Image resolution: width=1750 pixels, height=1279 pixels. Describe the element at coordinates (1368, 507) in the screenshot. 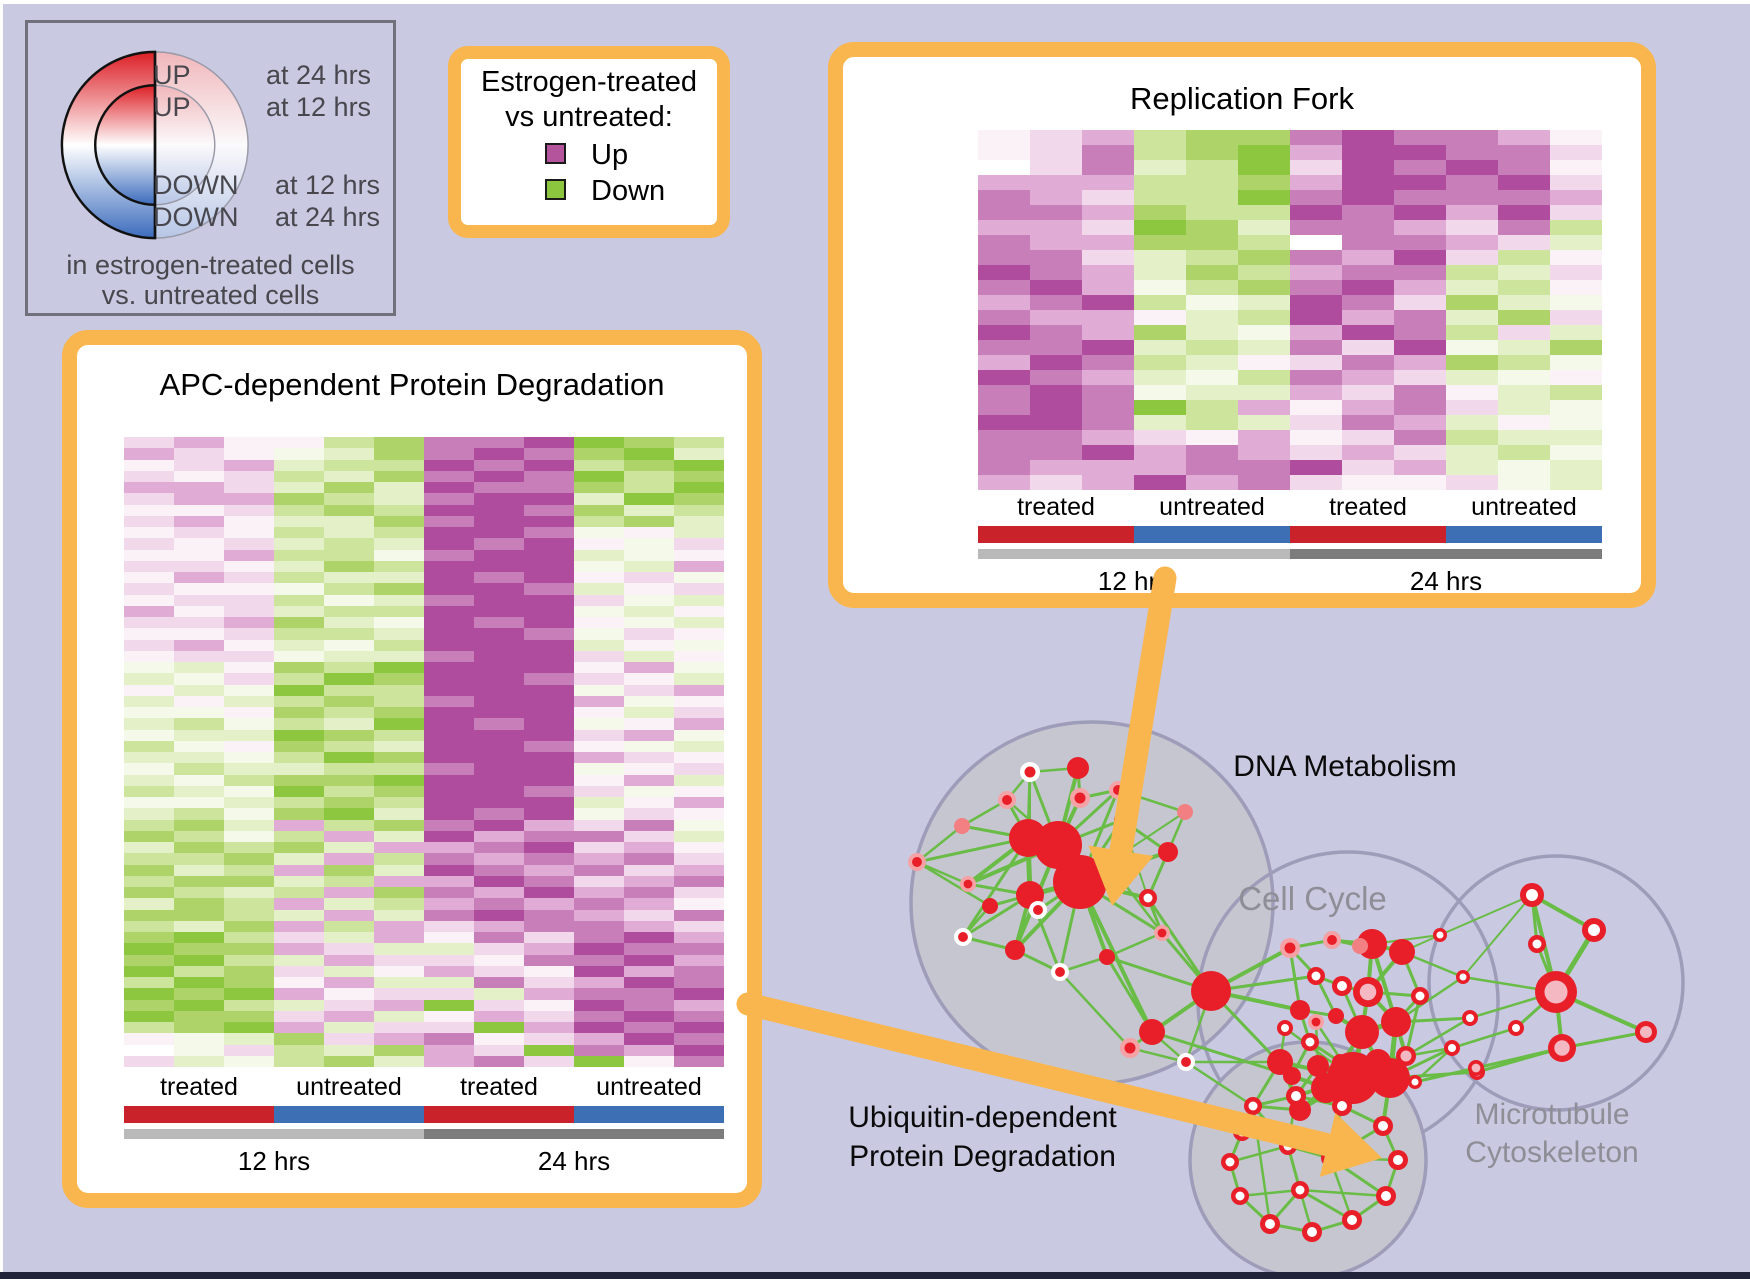

I see `group-label: treated` at that location.